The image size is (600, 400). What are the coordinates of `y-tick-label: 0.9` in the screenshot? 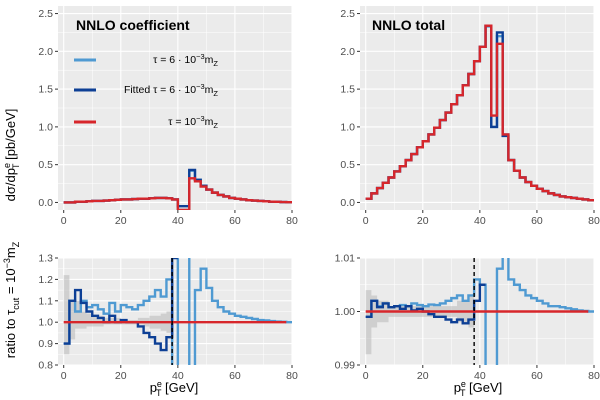 It's located at (45, 344).